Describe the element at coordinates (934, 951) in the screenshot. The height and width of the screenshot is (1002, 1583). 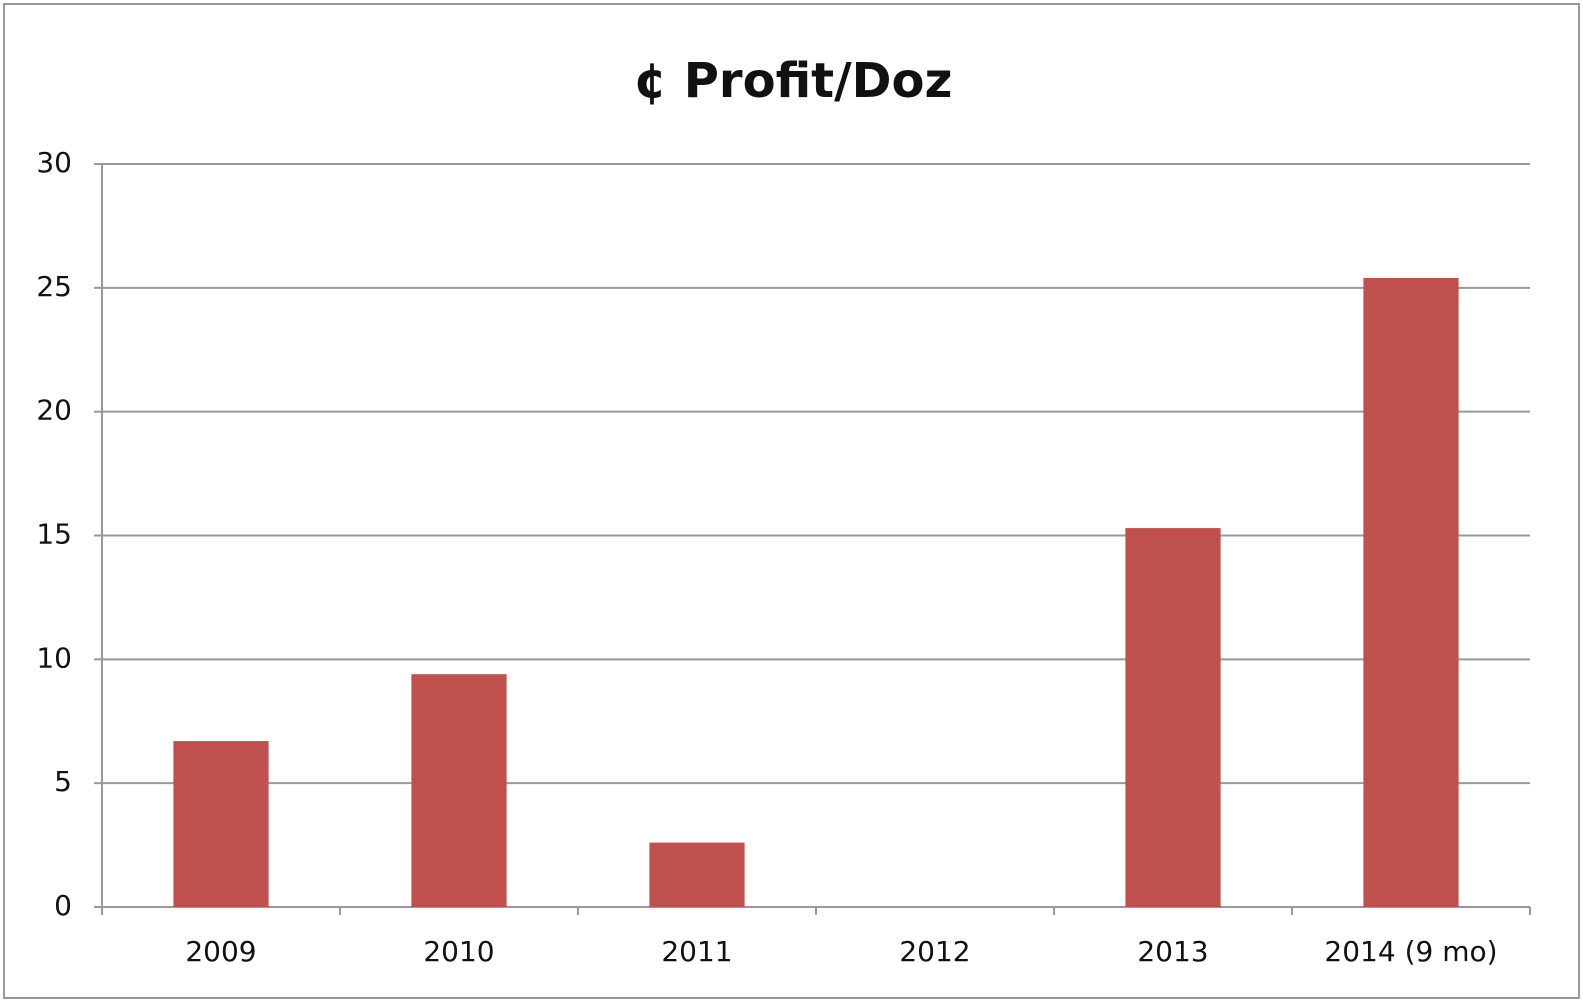
I see `x-tick-label: 2012` at that location.